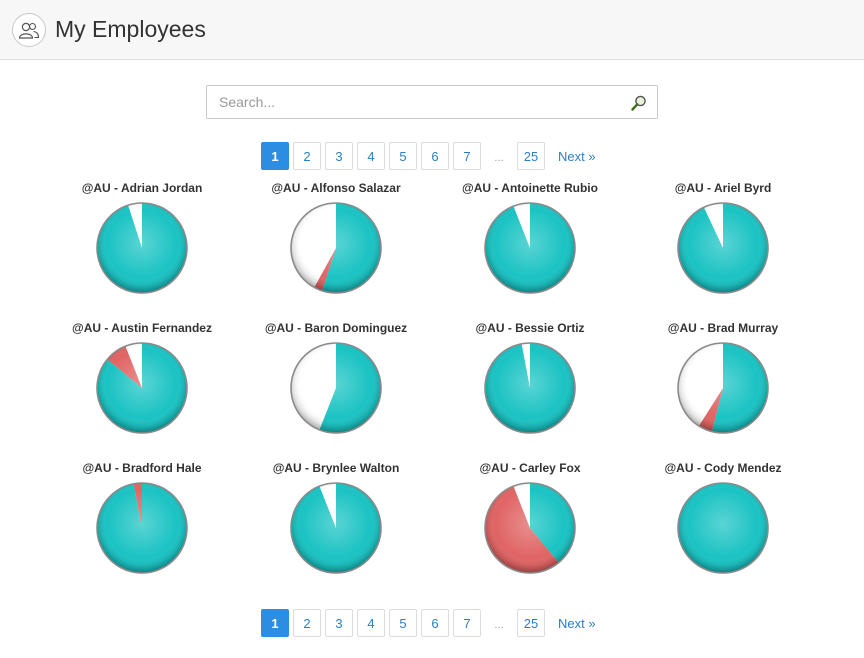 This screenshot has height=658, width=864. I want to click on employee-name: @AU - Brad Murray, so click(723, 328).